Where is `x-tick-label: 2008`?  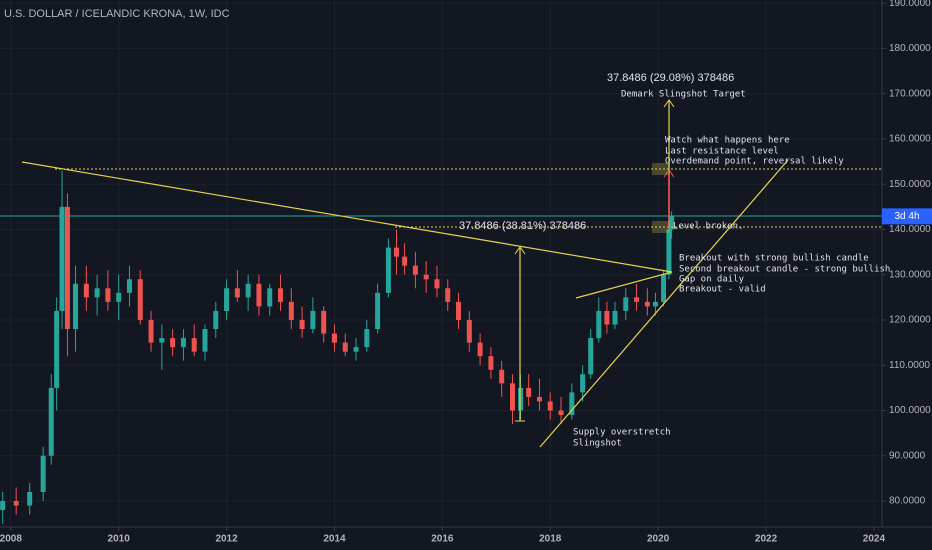 x-tick-label: 2008 is located at coordinates (11, 539).